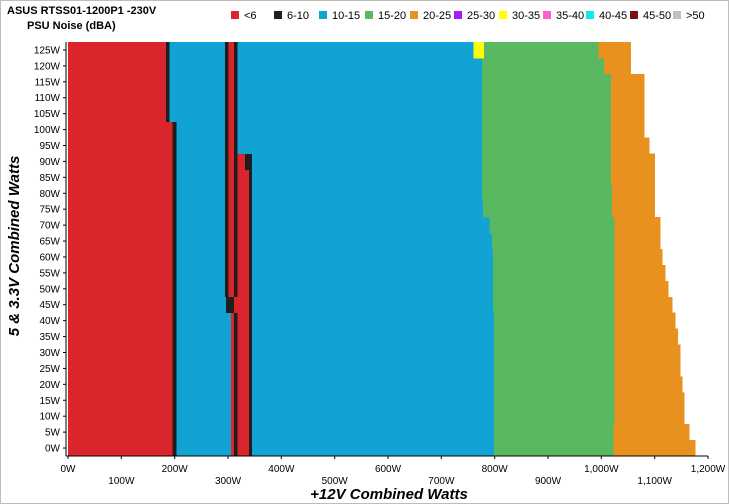 The image size is (729, 504). I want to click on legend-label: 30-35, so click(526, 16).